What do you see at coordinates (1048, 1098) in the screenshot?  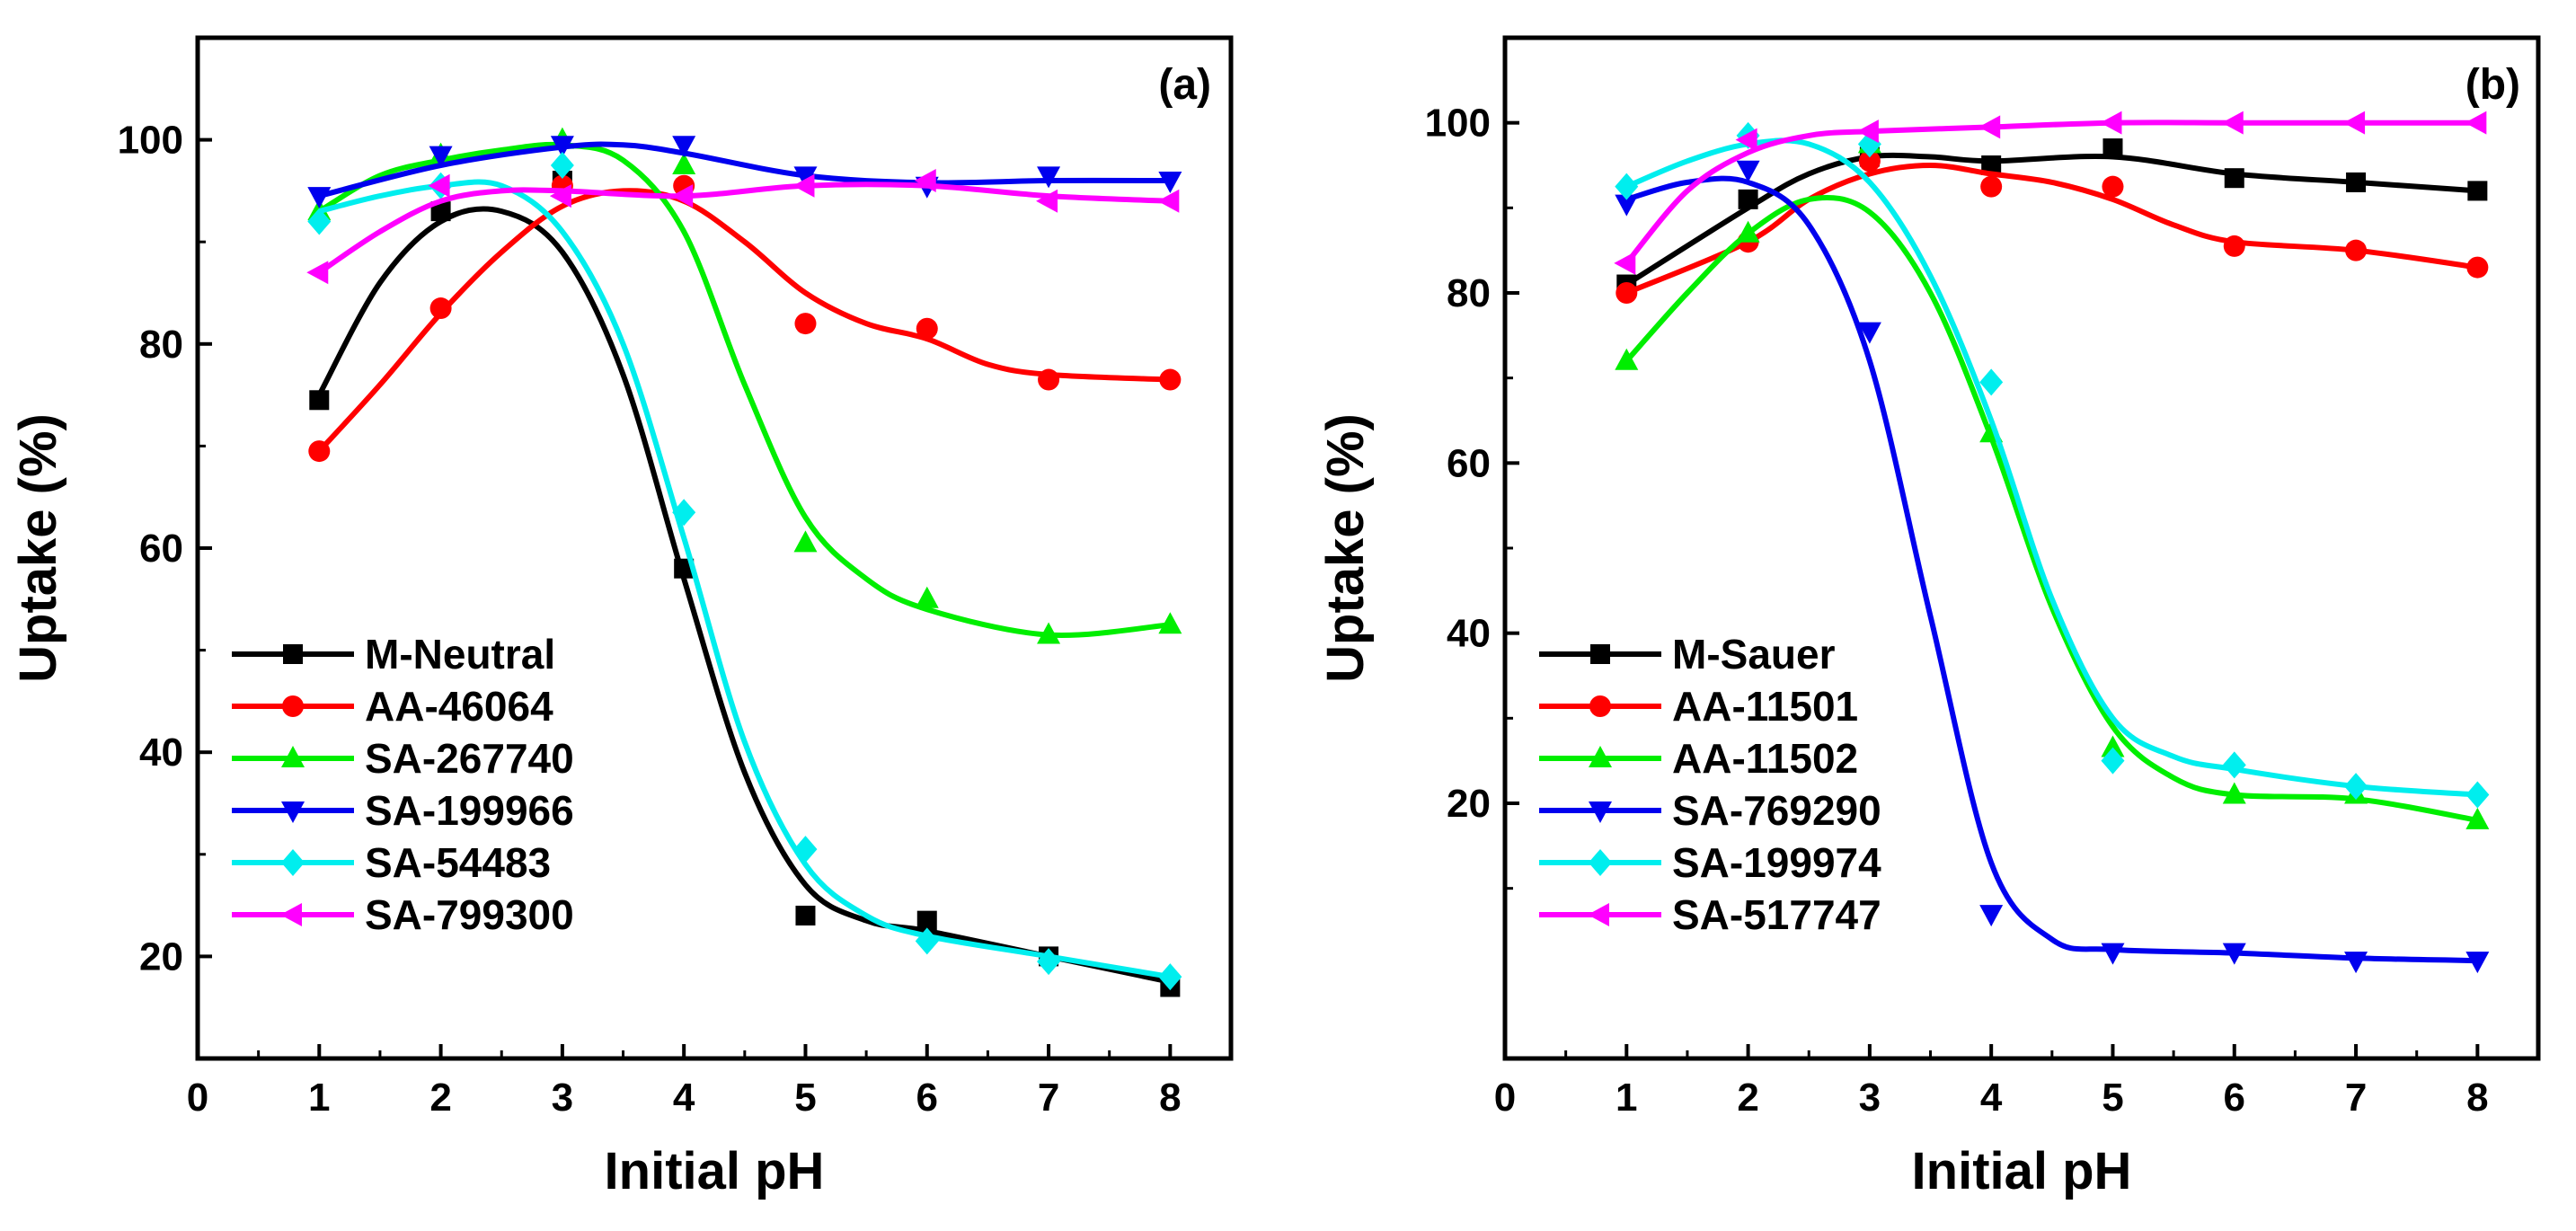 I see `x-tick-label: 7` at bounding box center [1048, 1098].